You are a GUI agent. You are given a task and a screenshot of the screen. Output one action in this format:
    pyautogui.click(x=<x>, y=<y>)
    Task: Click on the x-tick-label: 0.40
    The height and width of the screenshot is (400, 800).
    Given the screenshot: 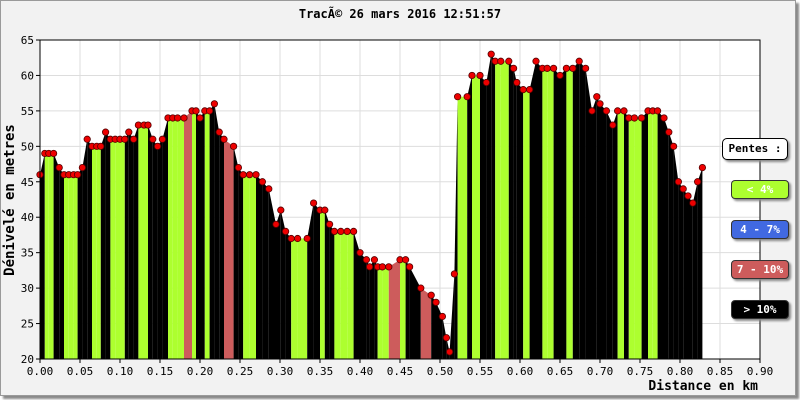 What is the action you would take?
    pyautogui.click(x=360, y=371)
    